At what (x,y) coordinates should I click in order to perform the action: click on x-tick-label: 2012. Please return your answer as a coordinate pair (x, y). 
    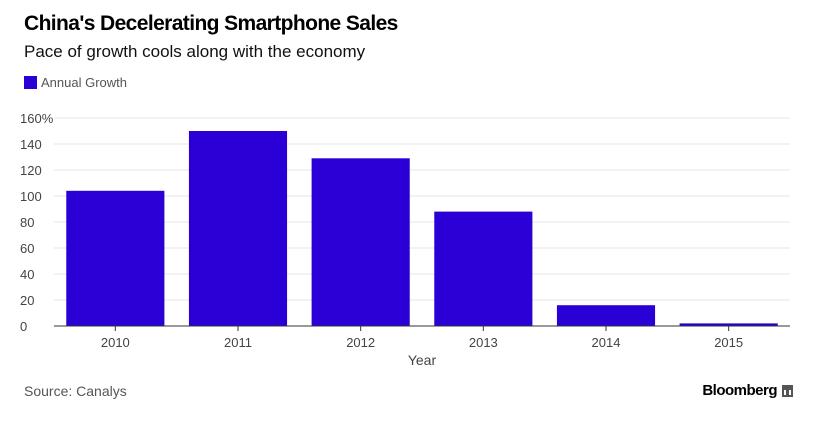
    Looking at the image, I should click on (360, 342).